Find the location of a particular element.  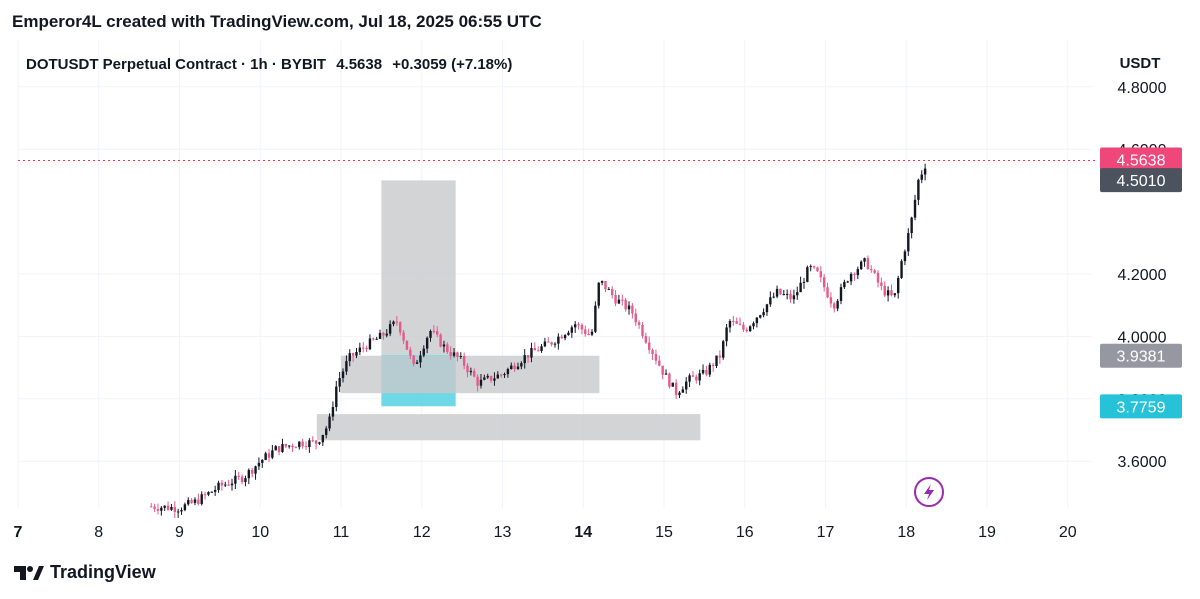

last-price-text: 4.5638 is located at coordinates (359, 64).